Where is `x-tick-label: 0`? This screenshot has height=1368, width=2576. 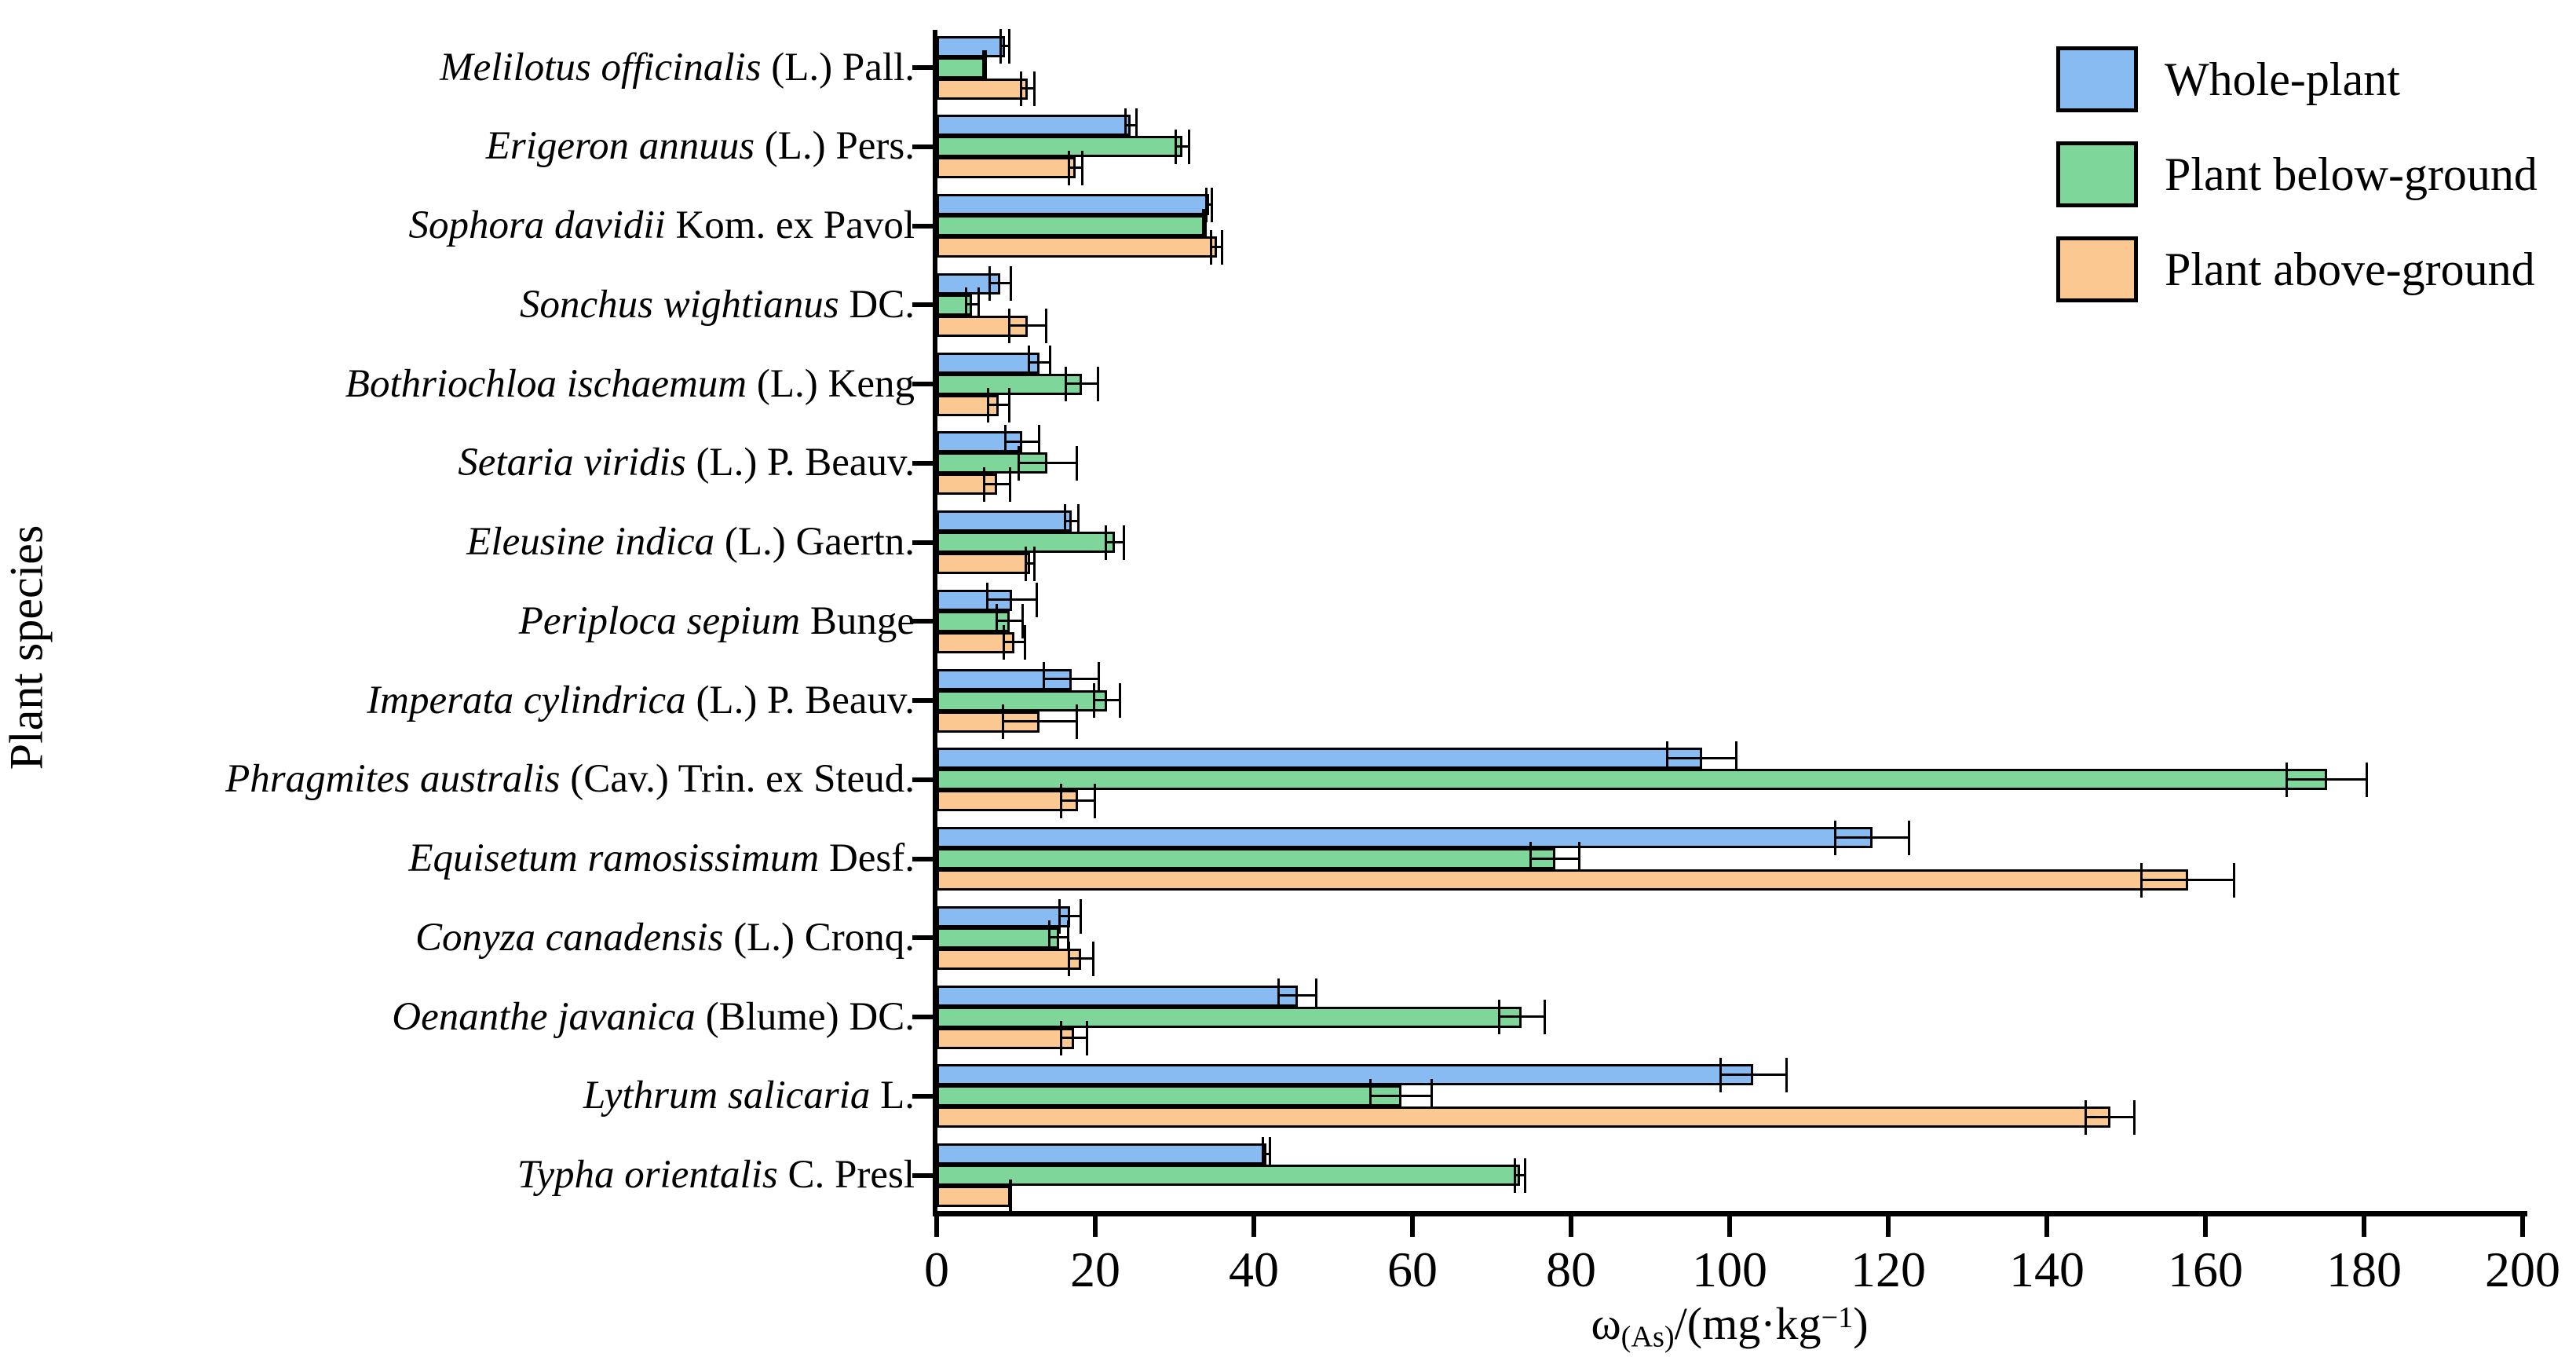
x-tick-label: 0 is located at coordinates (936, 1269).